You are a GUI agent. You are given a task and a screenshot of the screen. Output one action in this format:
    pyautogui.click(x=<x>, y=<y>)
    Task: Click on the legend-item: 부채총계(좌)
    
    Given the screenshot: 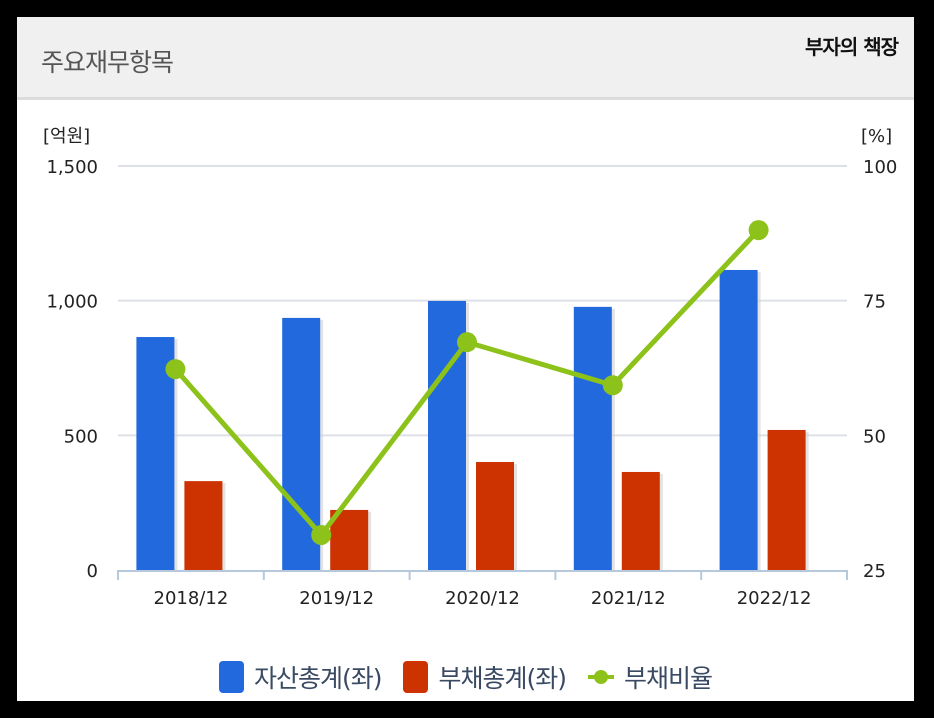 What is the action you would take?
    pyautogui.click(x=485, y=677)
    